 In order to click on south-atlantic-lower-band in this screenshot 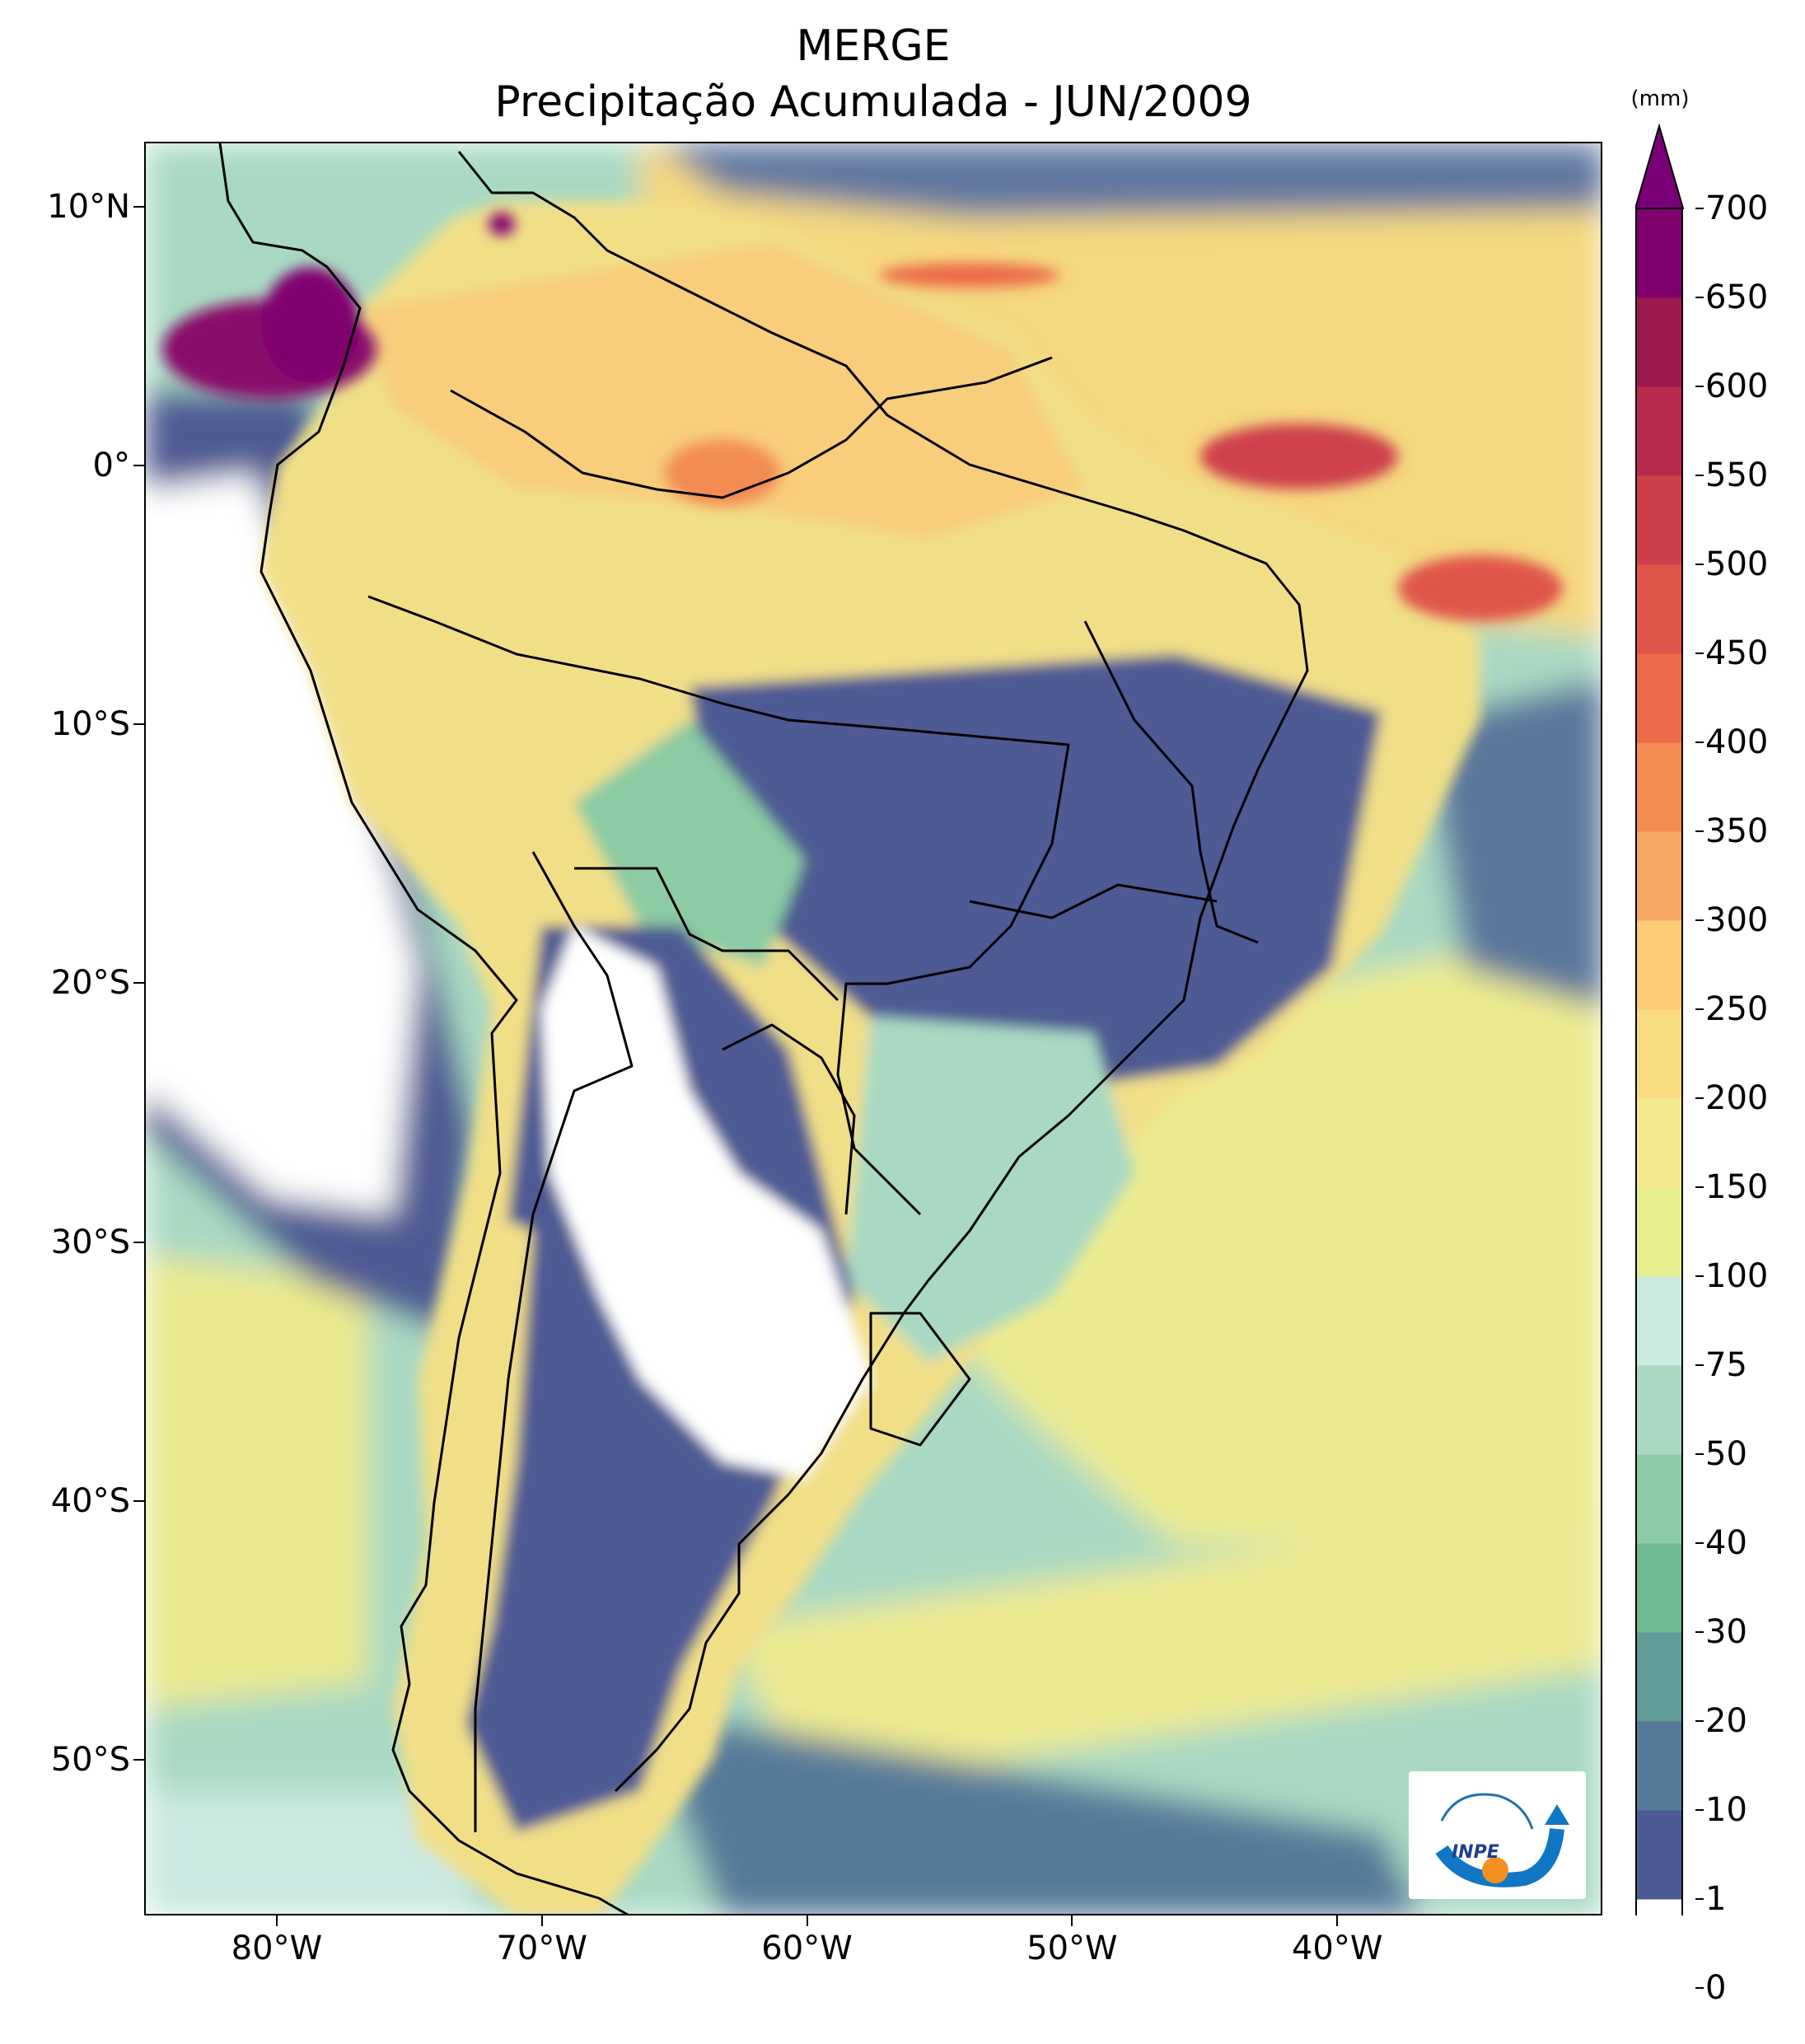, I will do `click(1162, 1647)`.